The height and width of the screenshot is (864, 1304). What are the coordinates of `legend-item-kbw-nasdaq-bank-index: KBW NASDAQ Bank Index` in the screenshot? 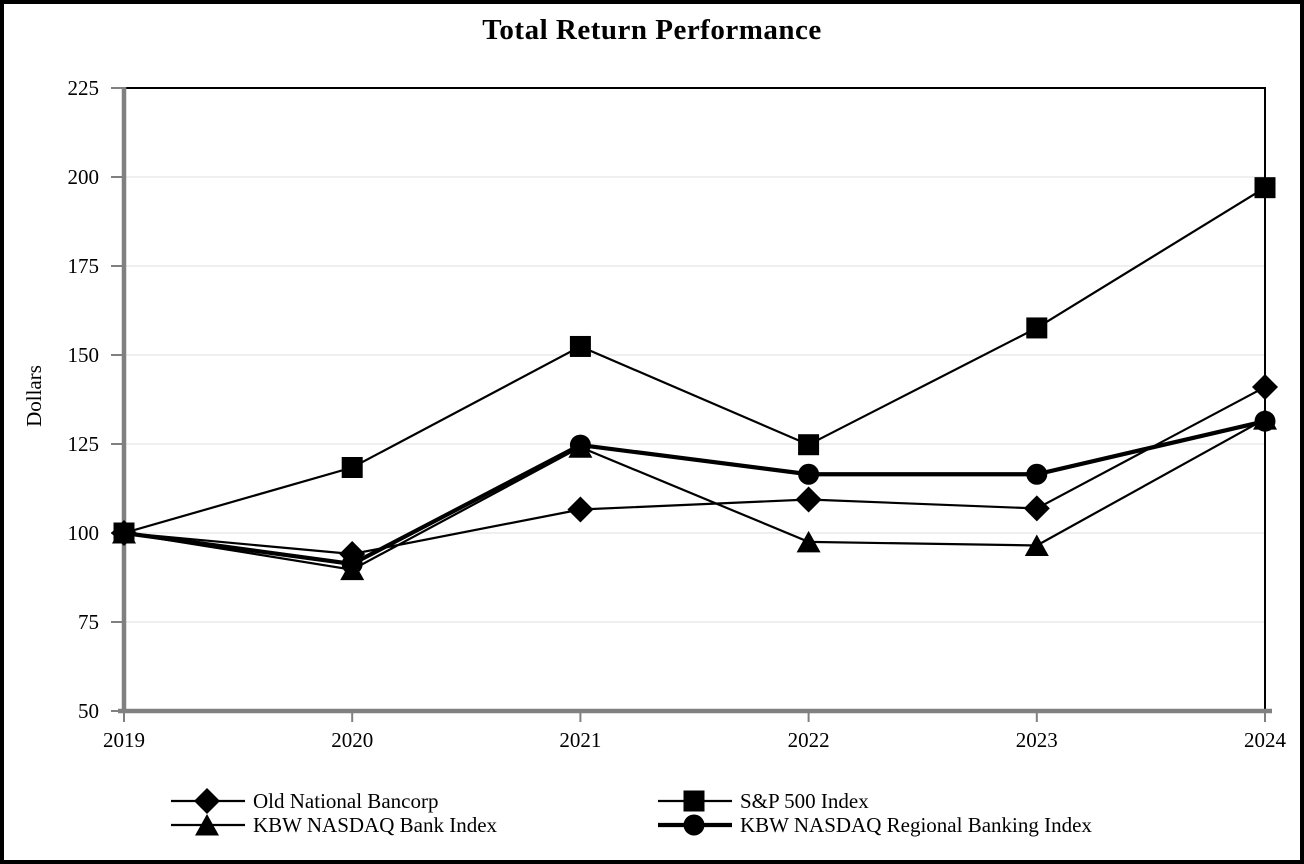 It's located at (334, 825).